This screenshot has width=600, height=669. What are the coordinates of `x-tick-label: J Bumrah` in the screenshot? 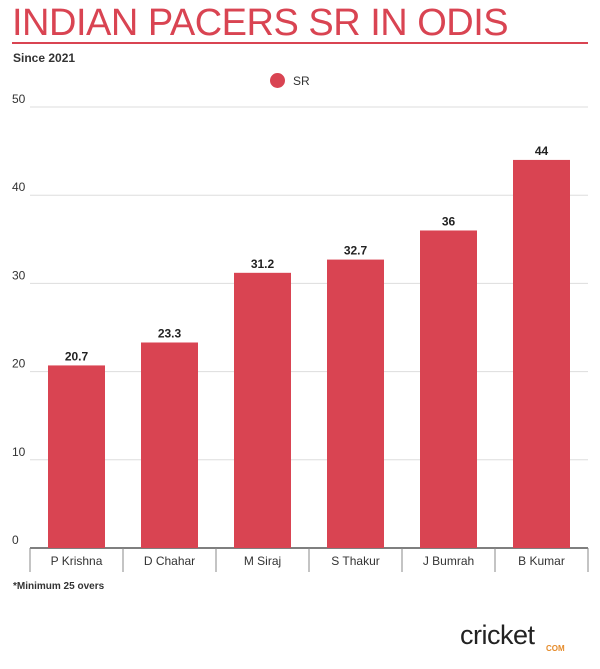 It's located at (448, 561).